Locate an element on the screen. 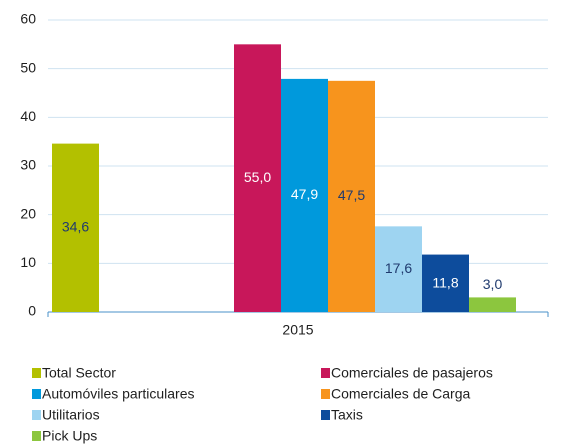 Image resolution: width=565 pixels, height=448 pixels. y-tick-label: 30 is located at coordinates (28, 165).